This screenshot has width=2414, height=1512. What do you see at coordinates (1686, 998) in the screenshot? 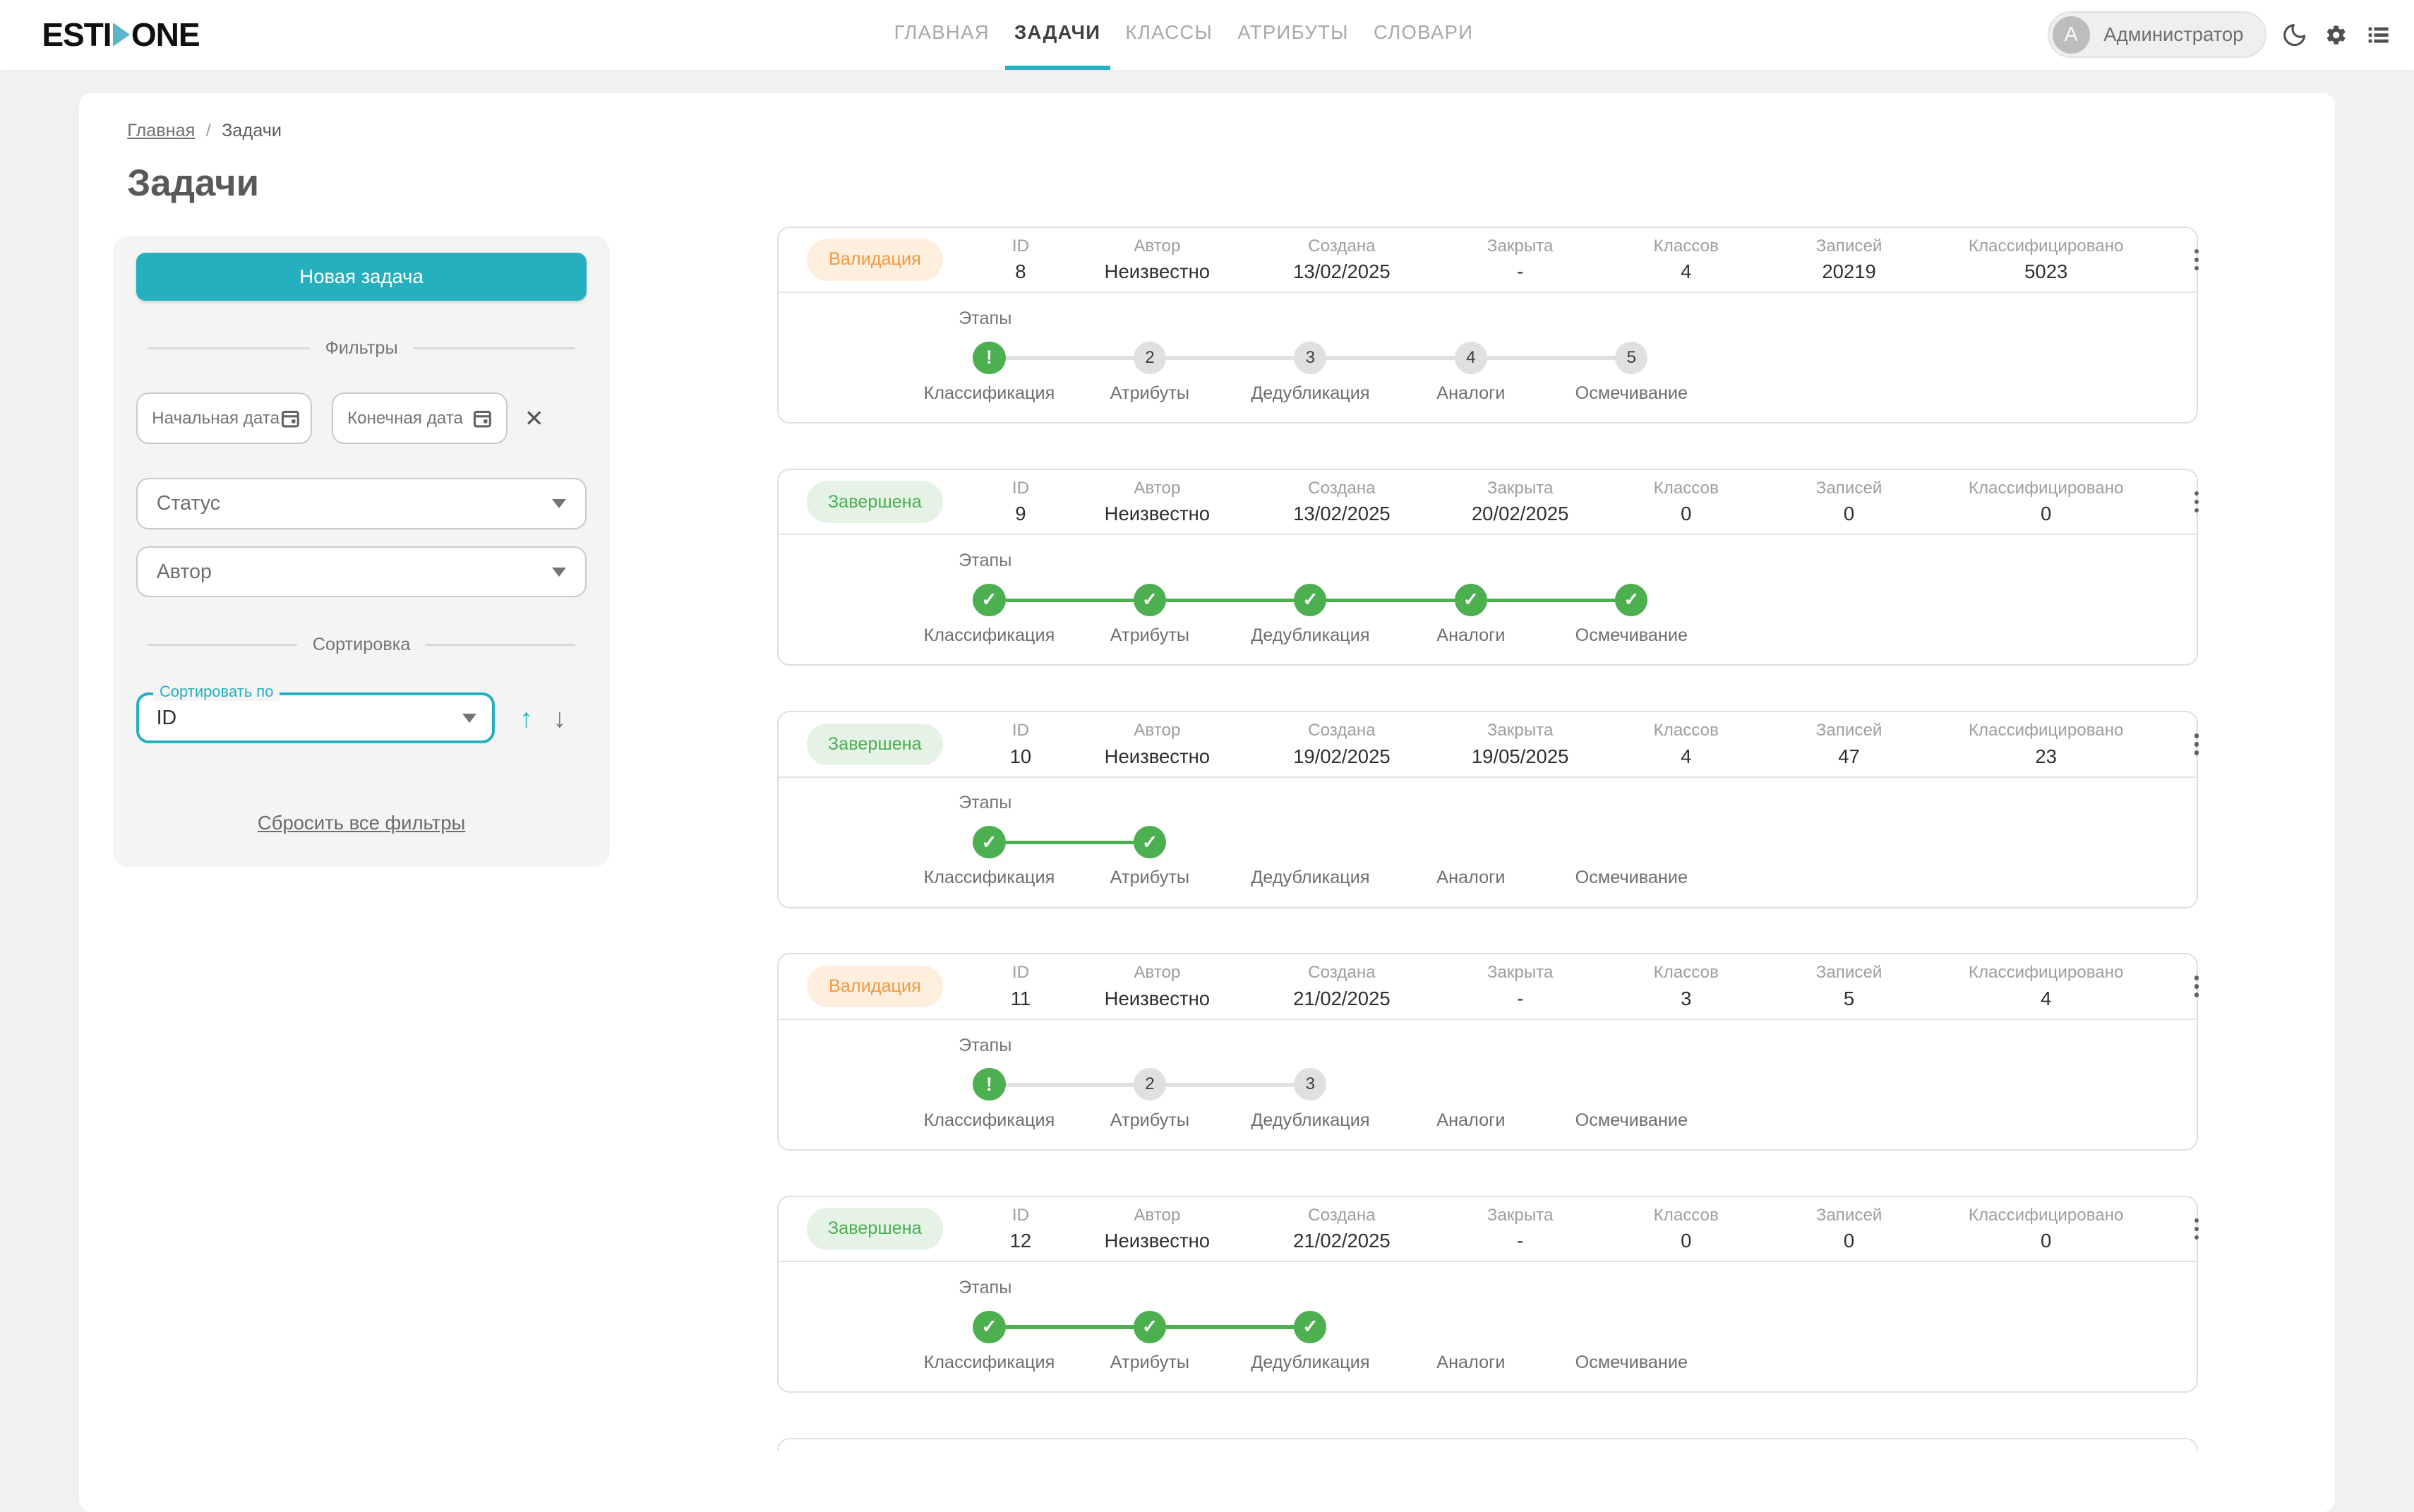
I see `column-value: 3` at bounding box center [1686, 998].